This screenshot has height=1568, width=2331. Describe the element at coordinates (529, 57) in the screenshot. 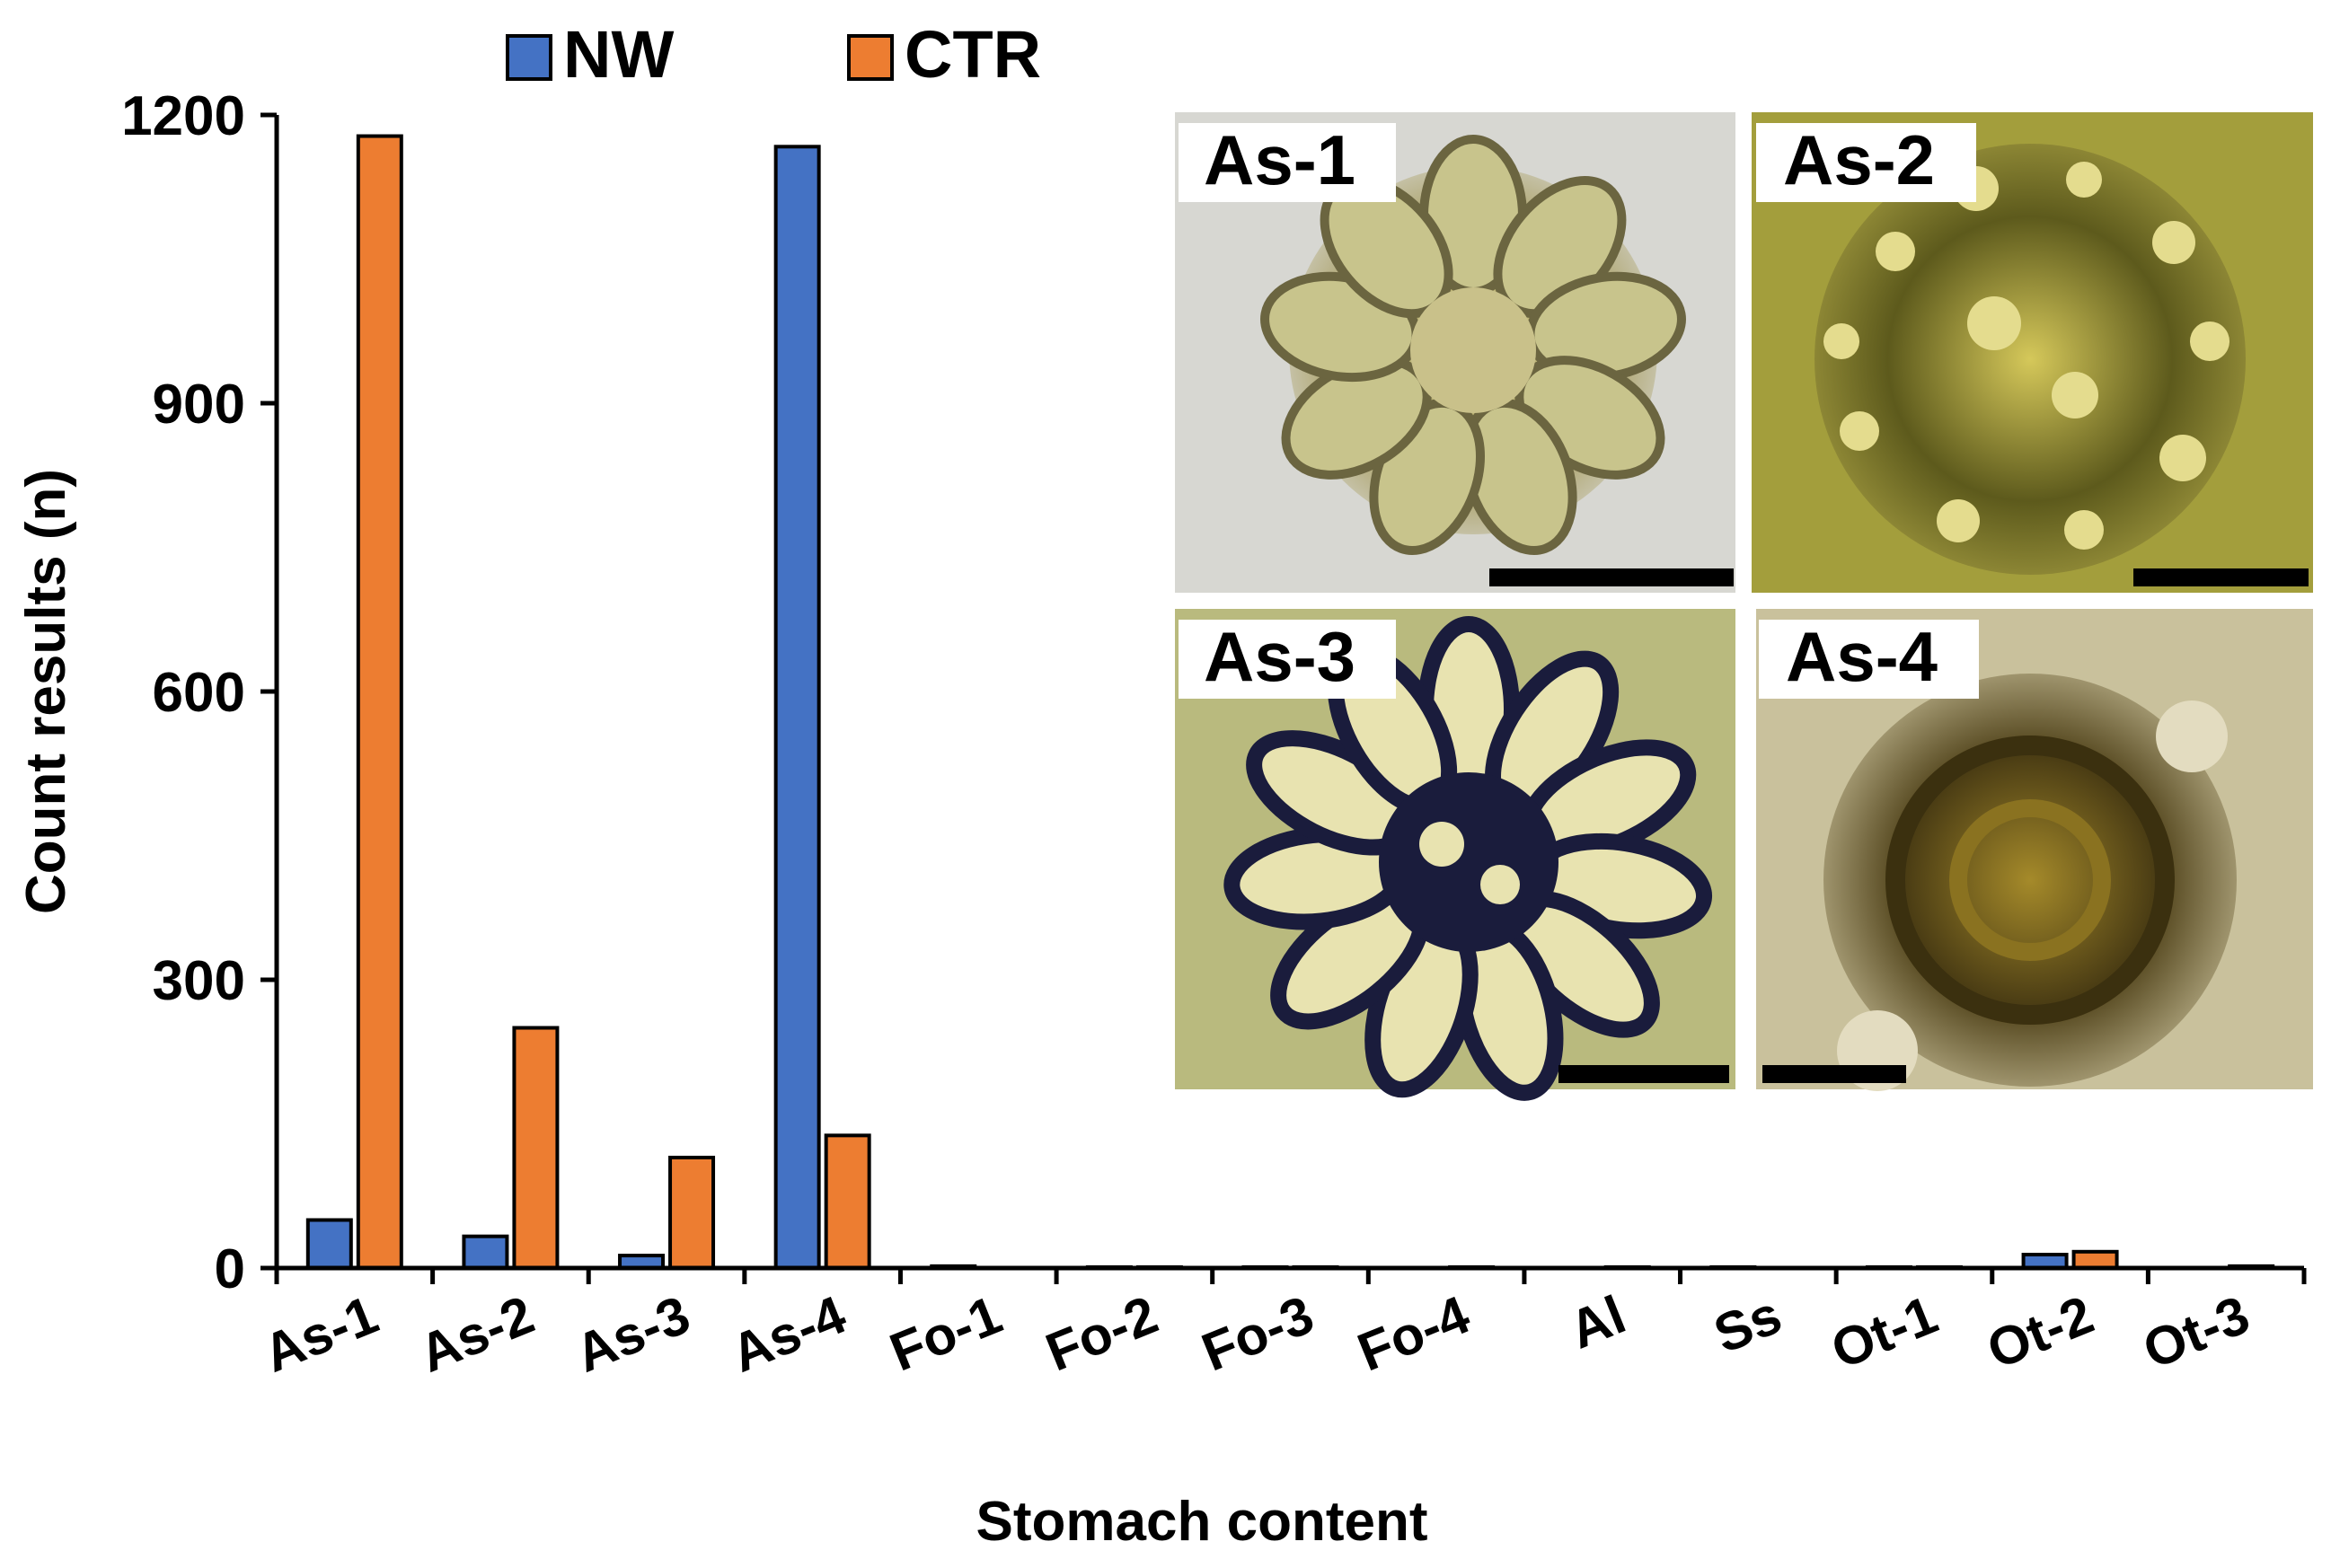

I see `legend-swatch-nw` at that location.